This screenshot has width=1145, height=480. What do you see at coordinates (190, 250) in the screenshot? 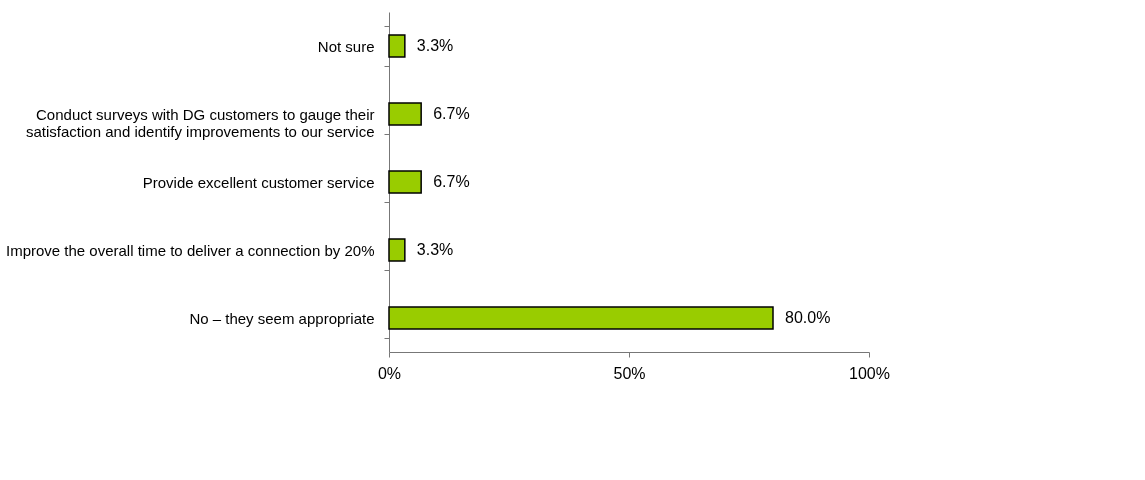
I see `y-tick-label: Improve the overall time to deliver a connection by 20%` at bounding box center [190, 250].